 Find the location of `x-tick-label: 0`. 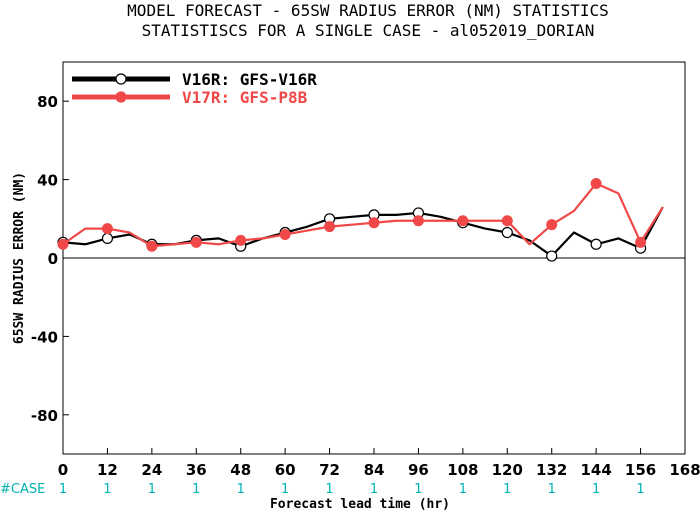

x-tick-label: 0 is located at coordinates (63, 470).